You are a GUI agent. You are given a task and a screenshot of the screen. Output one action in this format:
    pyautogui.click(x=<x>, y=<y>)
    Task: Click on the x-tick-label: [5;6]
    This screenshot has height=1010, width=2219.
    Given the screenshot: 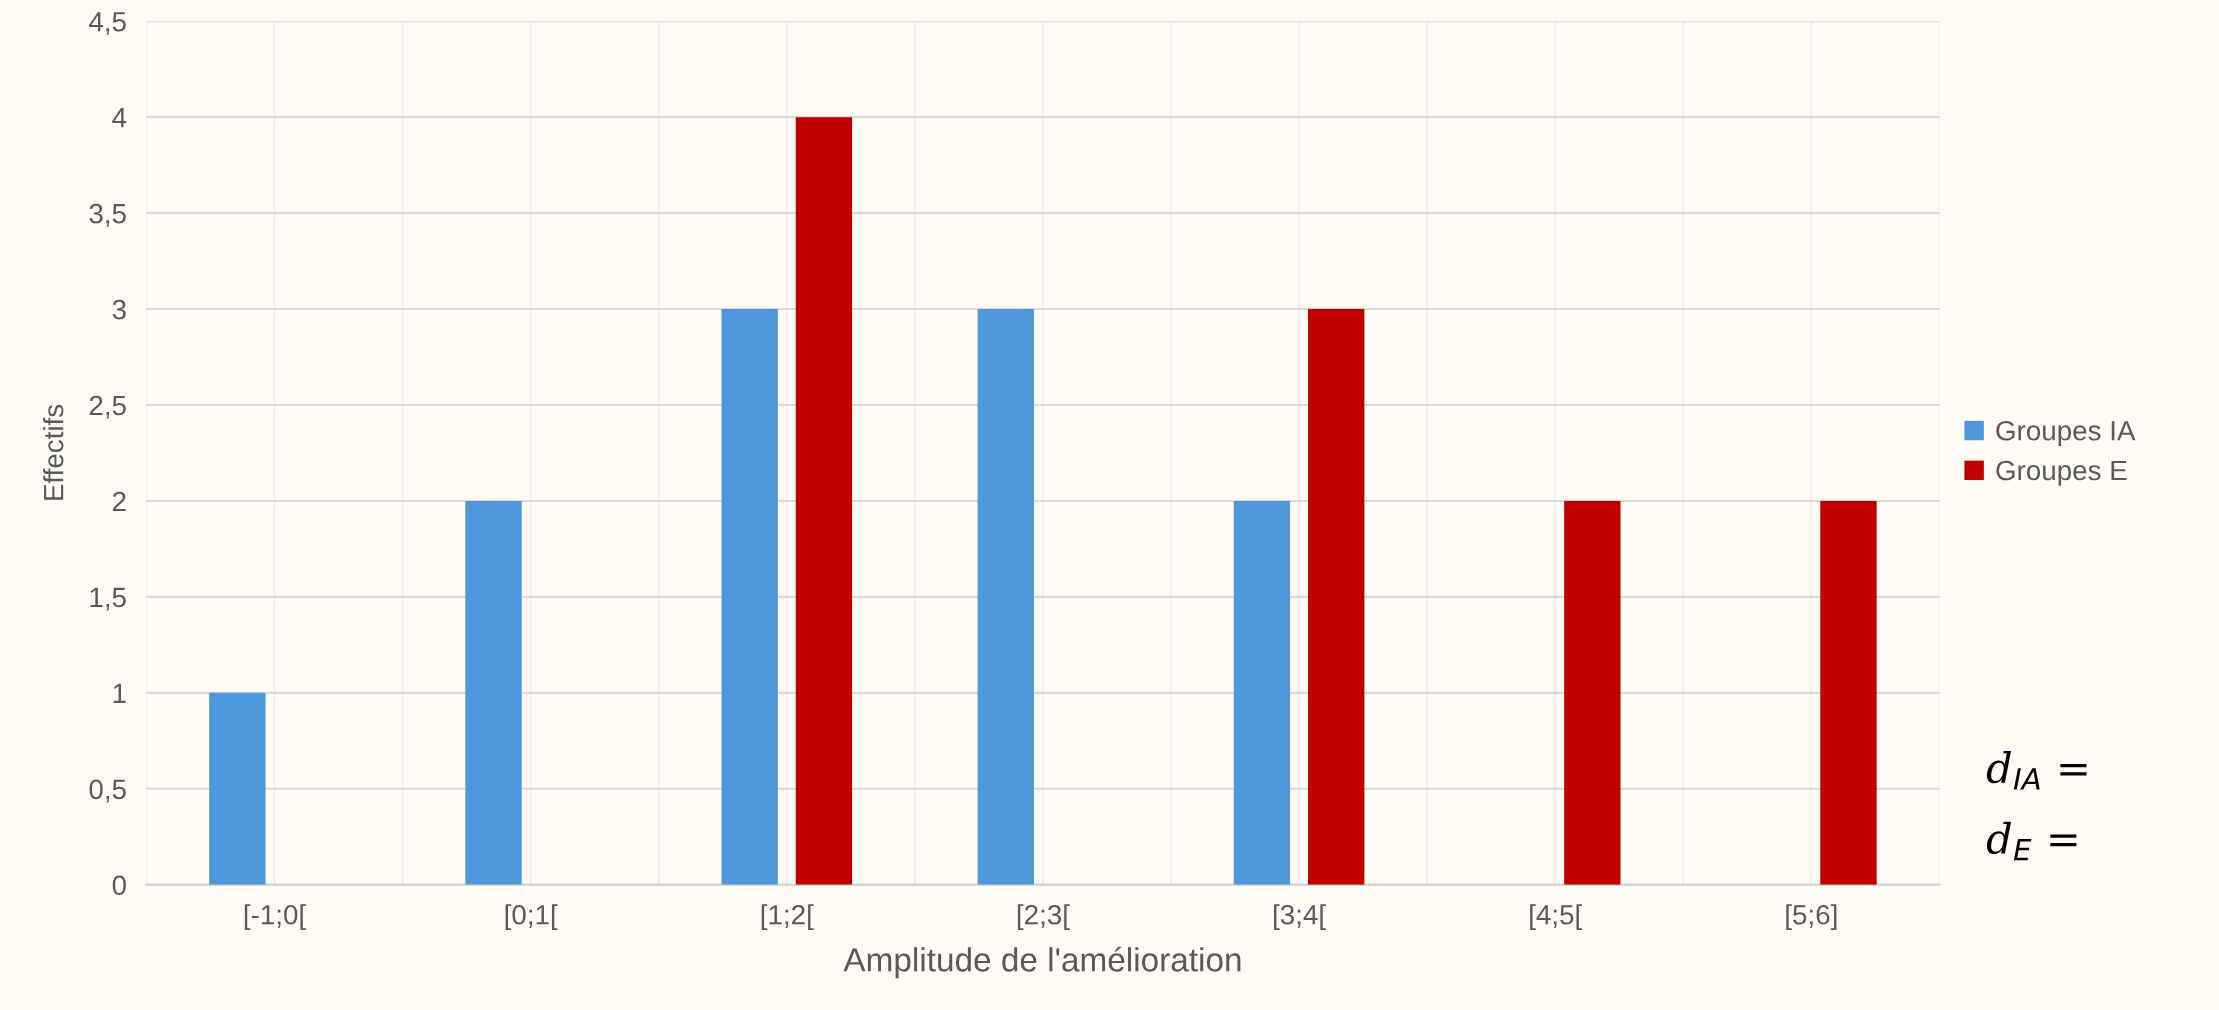 What is the action you would take?
    pyautogui.click(x=1811, y=917)
    